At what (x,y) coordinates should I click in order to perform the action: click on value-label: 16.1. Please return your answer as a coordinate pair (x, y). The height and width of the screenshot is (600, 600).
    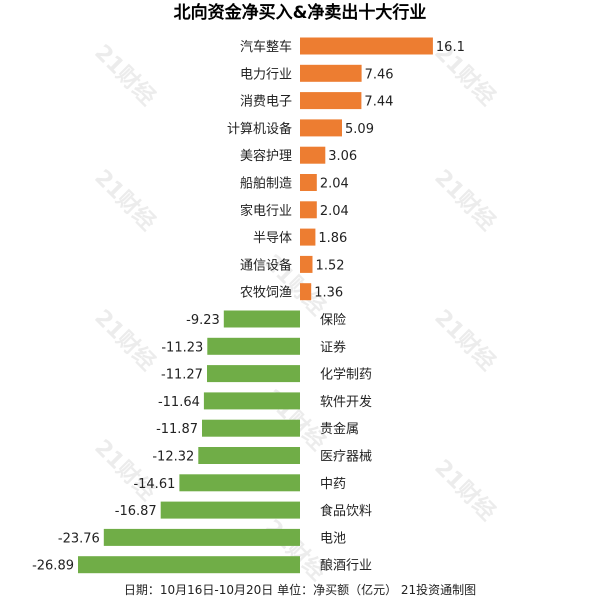
    Looking at the image, I should click on (450, 47).